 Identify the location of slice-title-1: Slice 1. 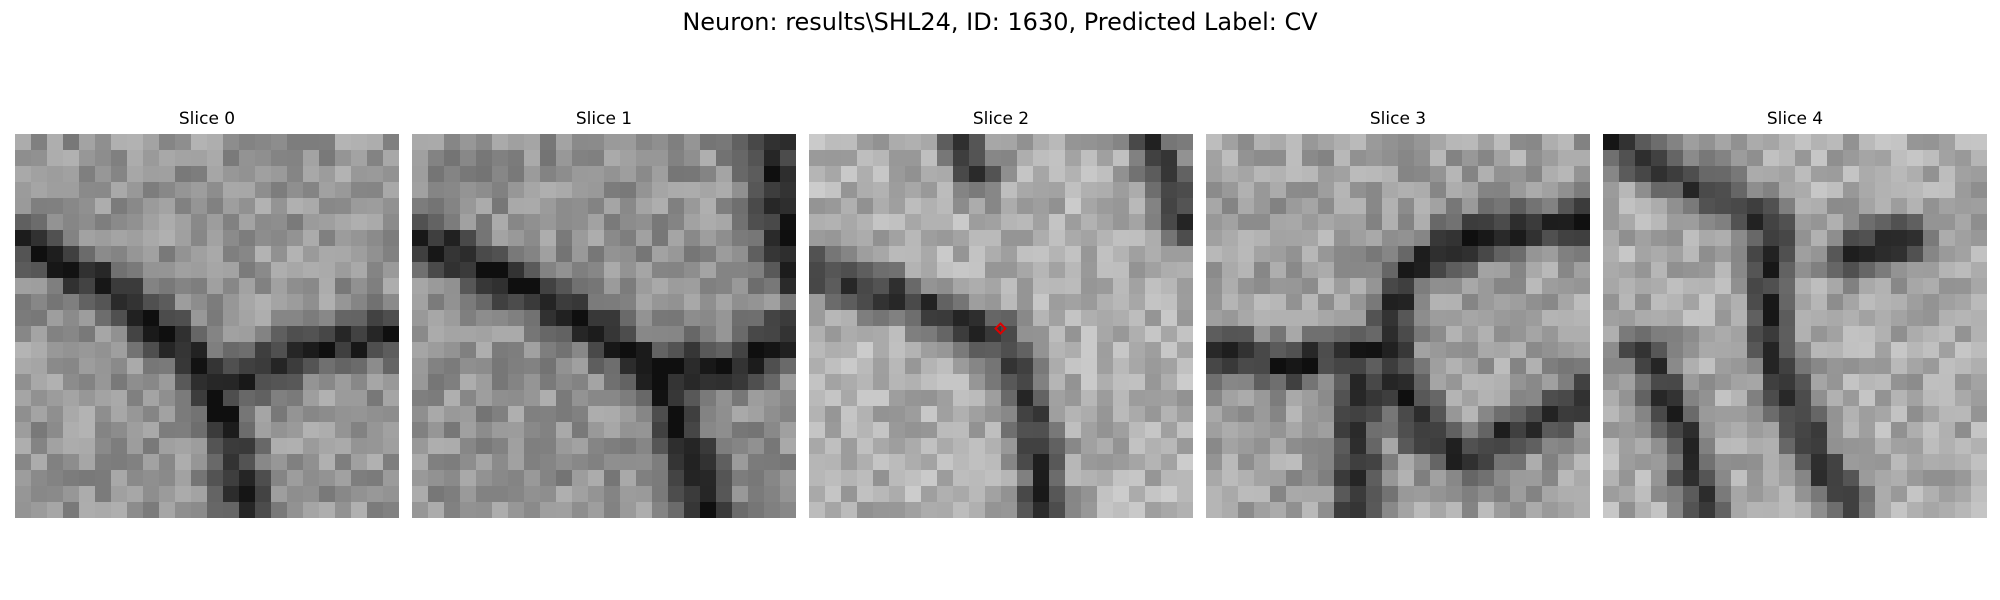
(604, 119).